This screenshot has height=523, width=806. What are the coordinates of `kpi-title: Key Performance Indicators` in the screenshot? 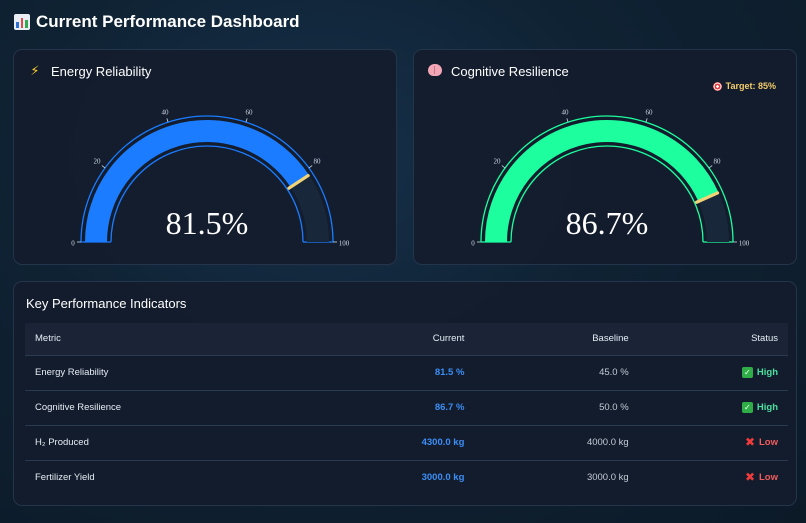 It's located at (106, 303).